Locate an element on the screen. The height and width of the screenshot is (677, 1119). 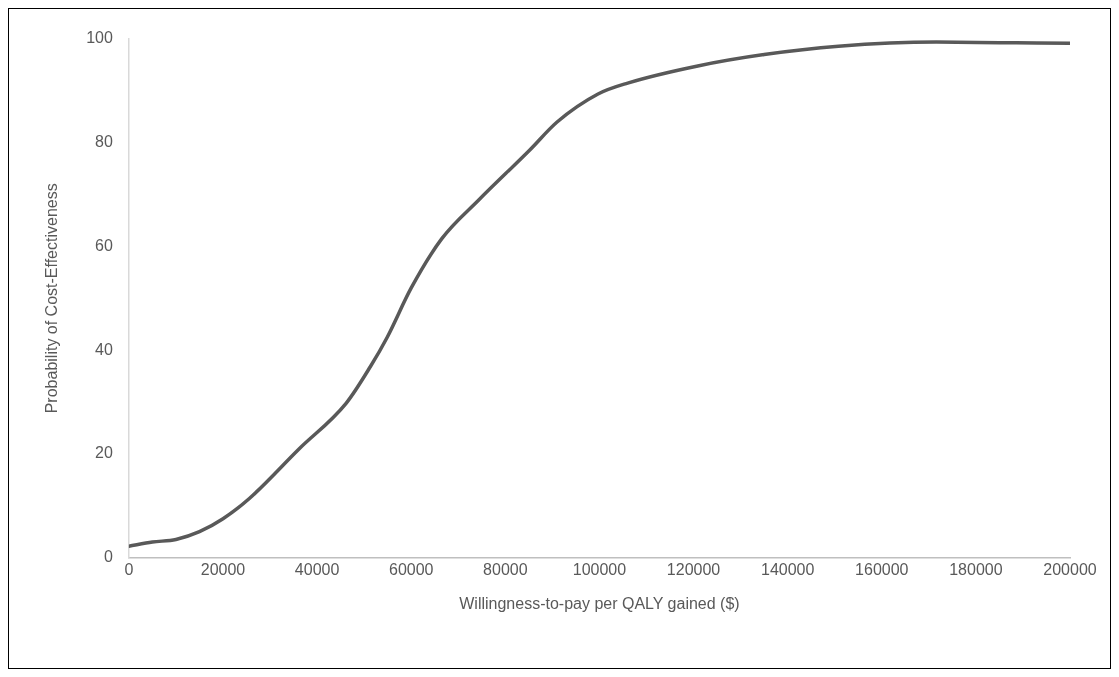
y-axis-title: Probability of Cost-Effectiveness is located at coordinates (52, 298).